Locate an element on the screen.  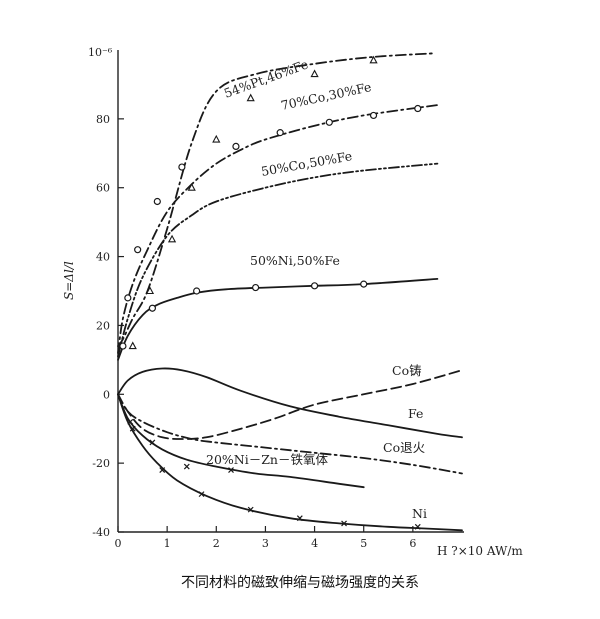
y-top-label: 10⁻⁶ is located at coordinates (100, 52).